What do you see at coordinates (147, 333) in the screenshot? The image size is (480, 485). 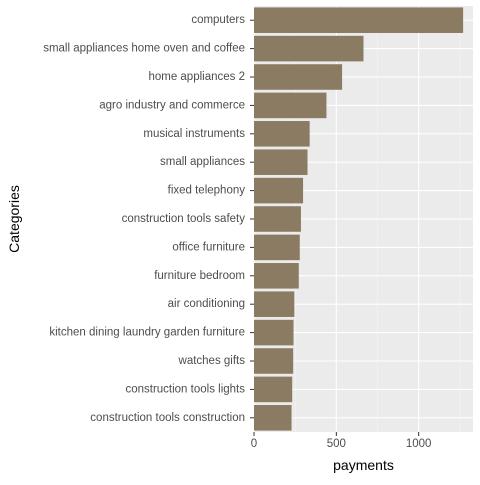 I see `y-tick-label: kitchen dining laundry garden furniture` at bounding box center [147, 333].